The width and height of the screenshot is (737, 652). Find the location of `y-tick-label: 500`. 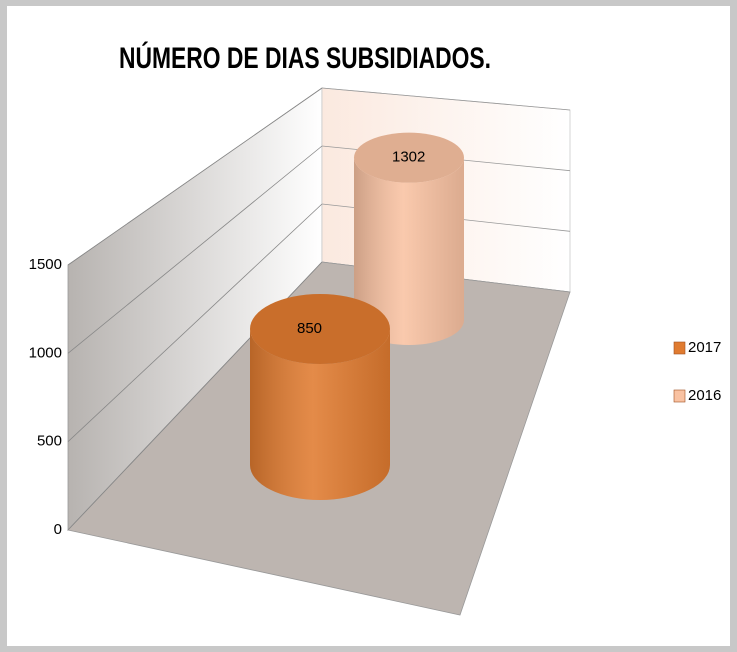

y-tick-label: 500 is located at coordinates (49, 441).